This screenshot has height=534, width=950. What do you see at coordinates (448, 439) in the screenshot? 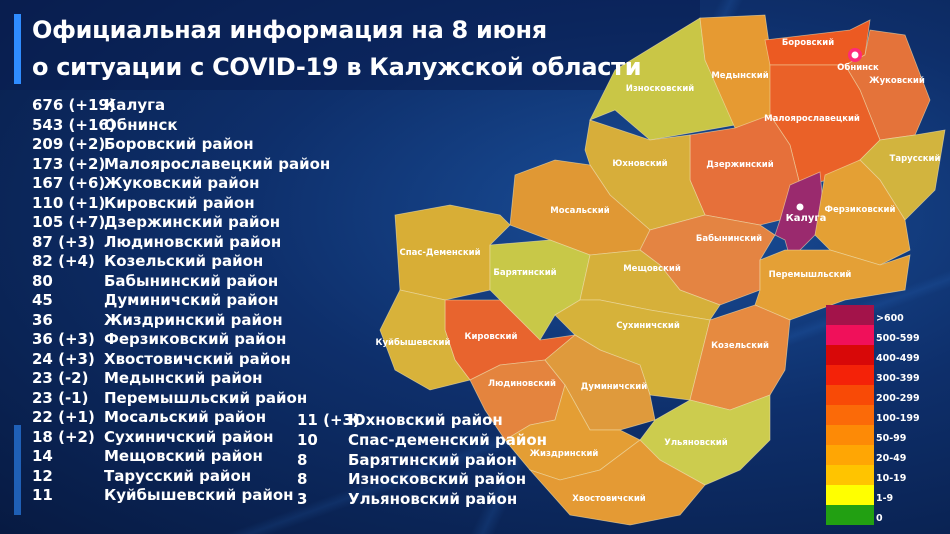
I see `locality-name: Спас-деменский район` at bounding box center [448, 439].